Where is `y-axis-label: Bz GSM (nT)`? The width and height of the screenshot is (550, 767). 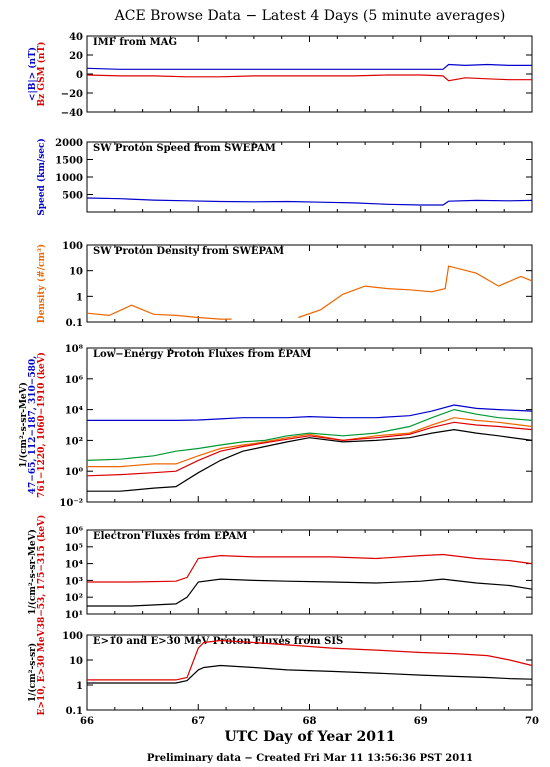
y-axis-label: Bz GSM (nT) is located at coordinates (41, 74).